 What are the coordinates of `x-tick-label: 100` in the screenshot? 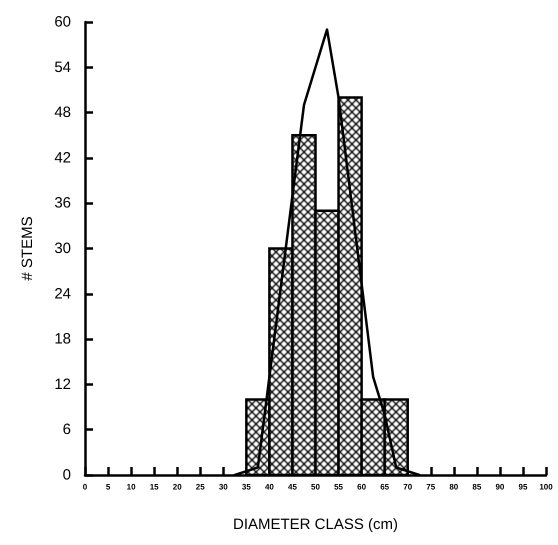 It's located at (546, 487).